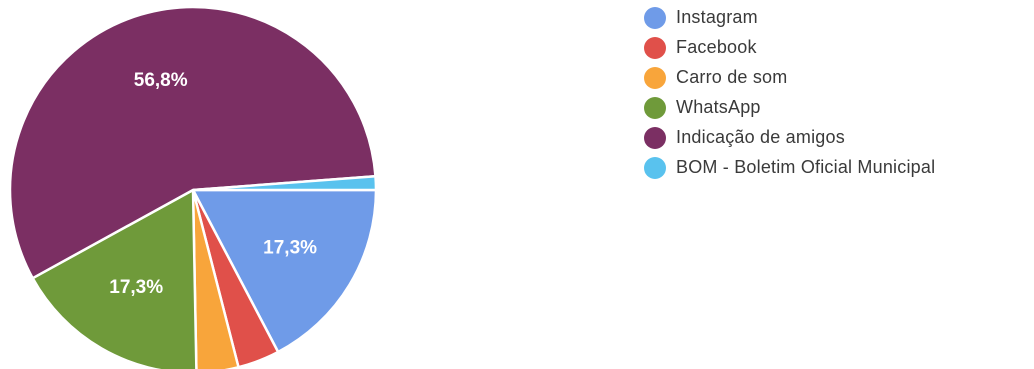 This screenshot has width=1034, height=369. Describe the element at coordinates (655, 167) in the screenshot. I see `legend-swatch-bom` at that location.